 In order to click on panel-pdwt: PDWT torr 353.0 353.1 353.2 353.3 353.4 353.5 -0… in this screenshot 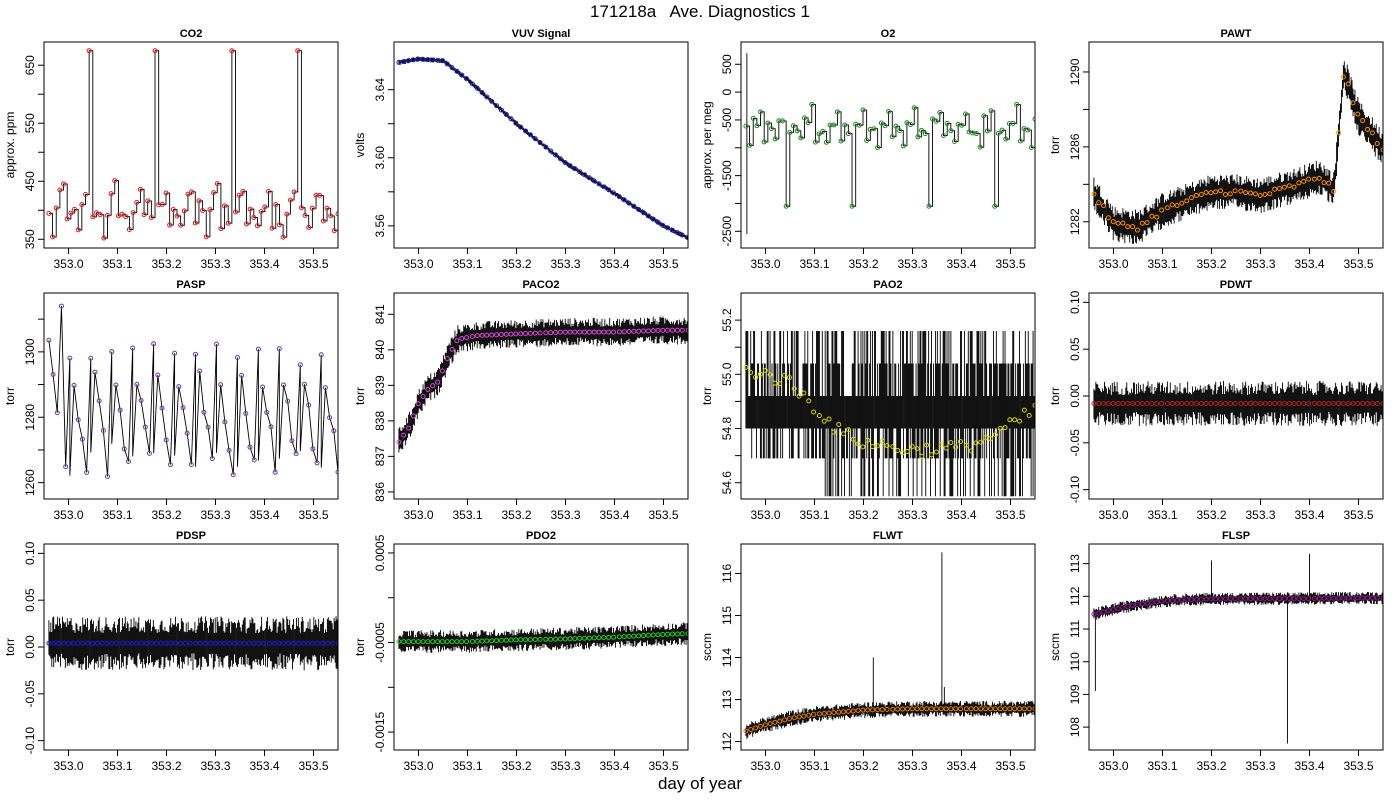, I will do `click(1216, 400)`.